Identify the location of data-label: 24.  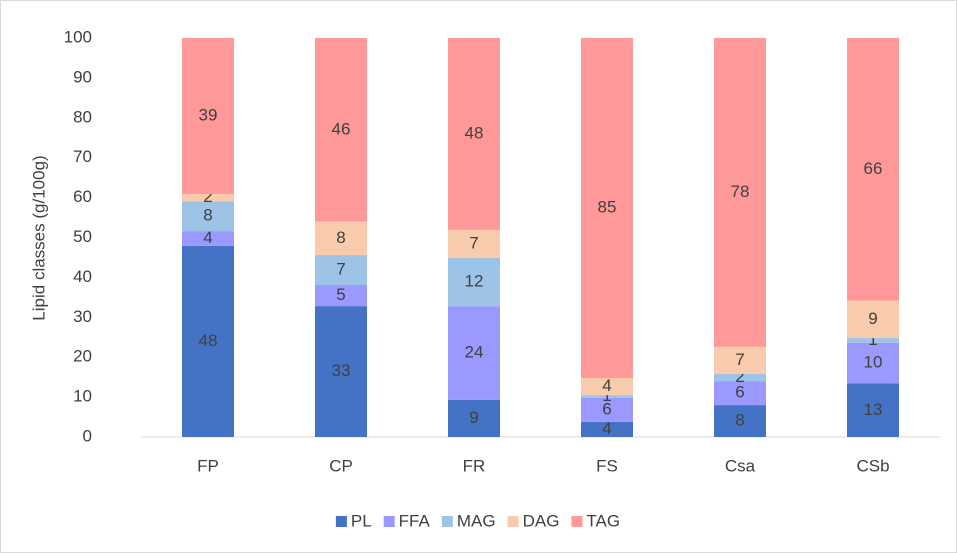
(474, 351).